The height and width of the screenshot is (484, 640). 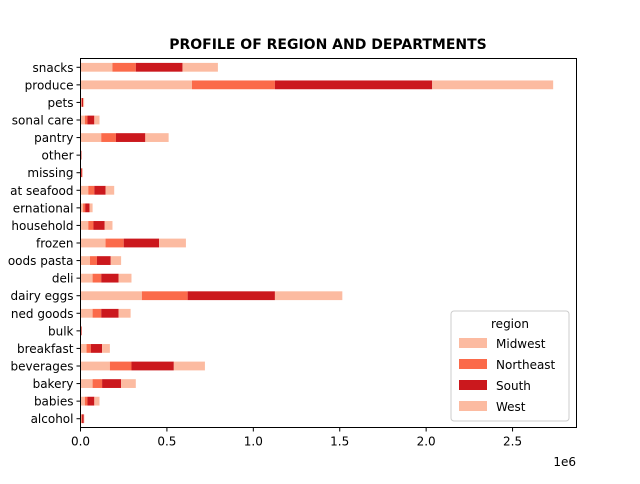 What do you see at coordinates (426, 442) in the screenshot?
I see `x-tick-label: 2.0` at bounding box center [426, 442].